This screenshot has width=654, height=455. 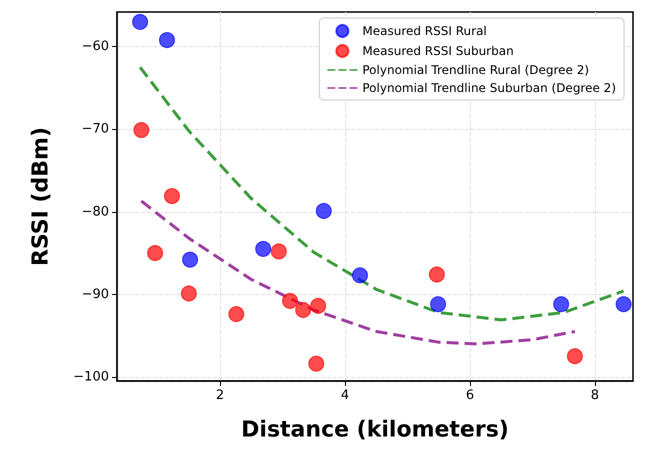 I want to click on legend-label: Measured RSSI Rural, so click(x=424, y=31).